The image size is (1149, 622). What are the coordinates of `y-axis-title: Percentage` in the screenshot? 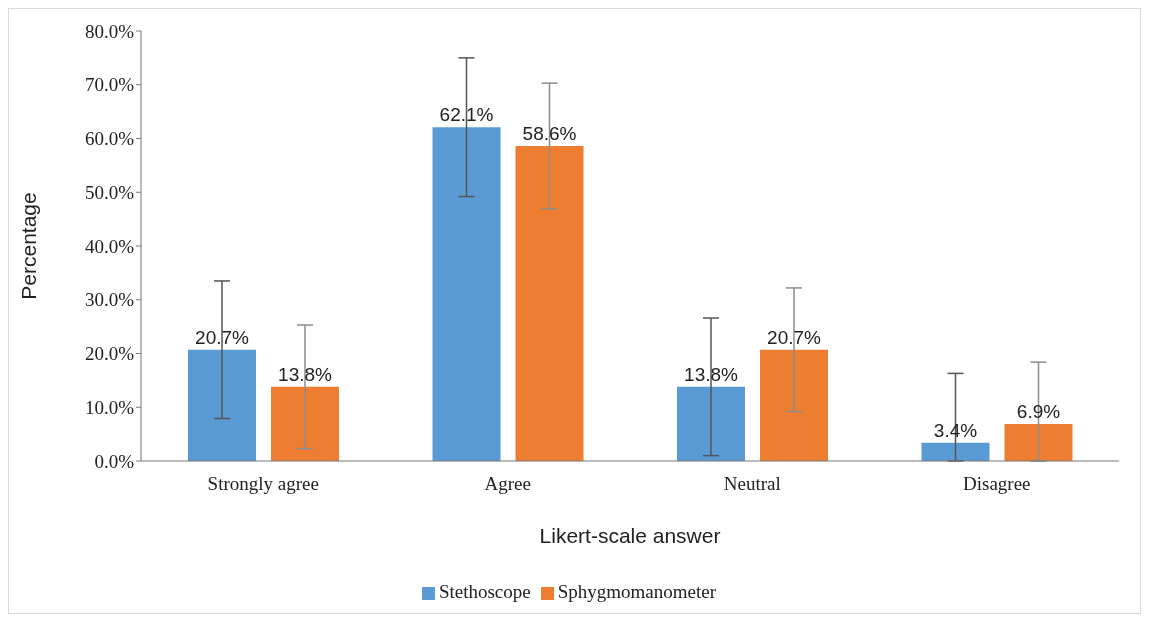 It's located at (29, 246).